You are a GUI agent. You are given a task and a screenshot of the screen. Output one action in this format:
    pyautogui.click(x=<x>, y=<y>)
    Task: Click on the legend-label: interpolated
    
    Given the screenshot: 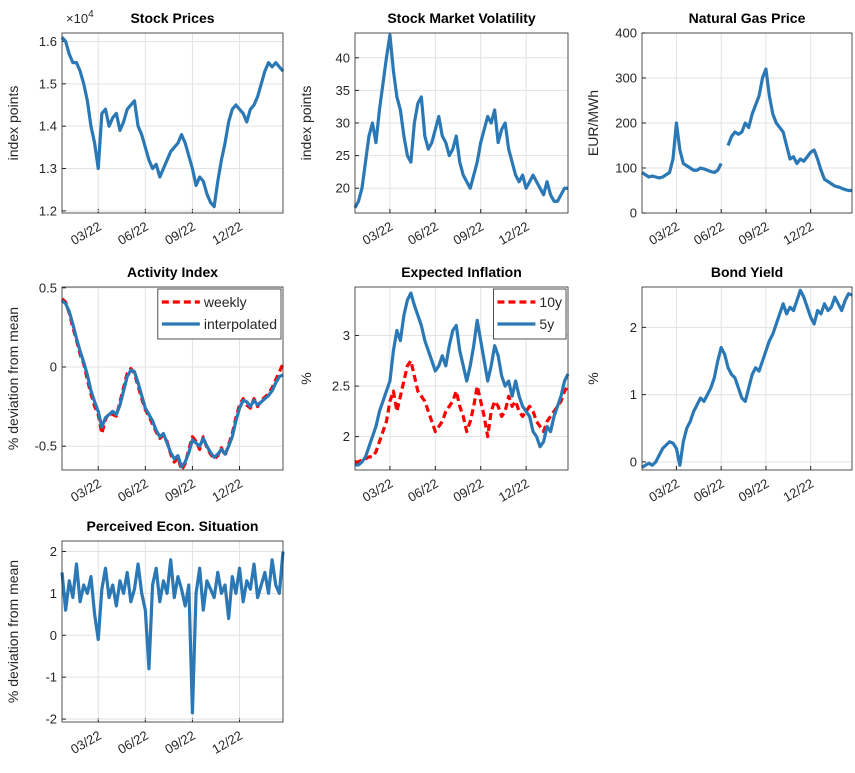 What is the action you would take?
    pyautogui.click(x=240, y=324)
    